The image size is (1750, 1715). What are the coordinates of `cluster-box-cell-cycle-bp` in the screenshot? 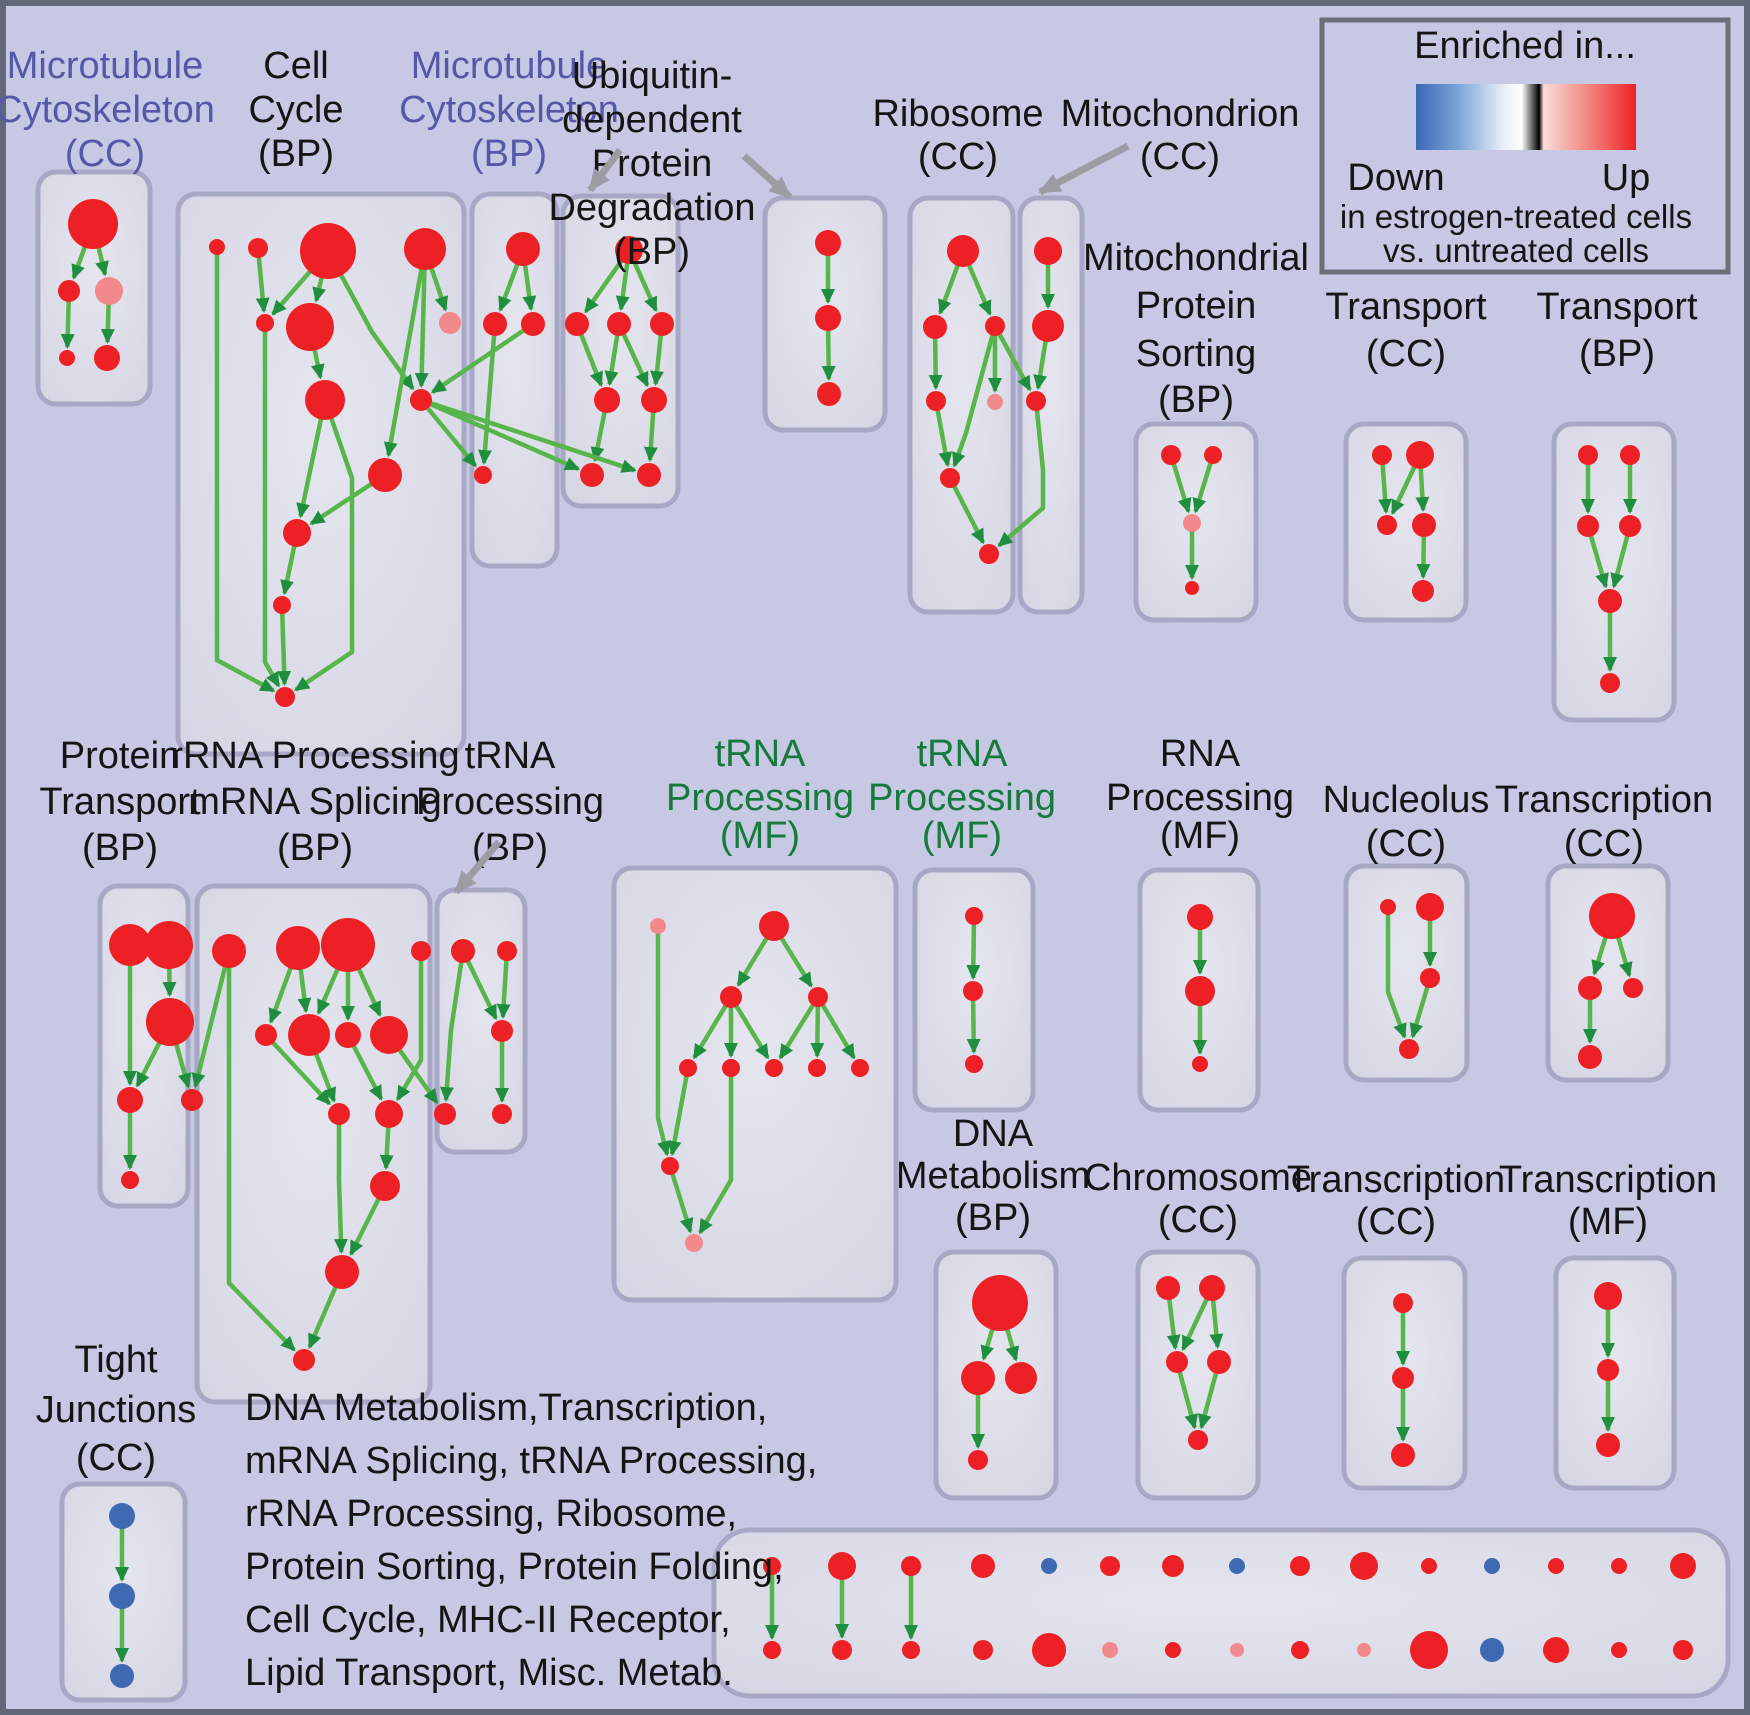 It's located at (321, 474).